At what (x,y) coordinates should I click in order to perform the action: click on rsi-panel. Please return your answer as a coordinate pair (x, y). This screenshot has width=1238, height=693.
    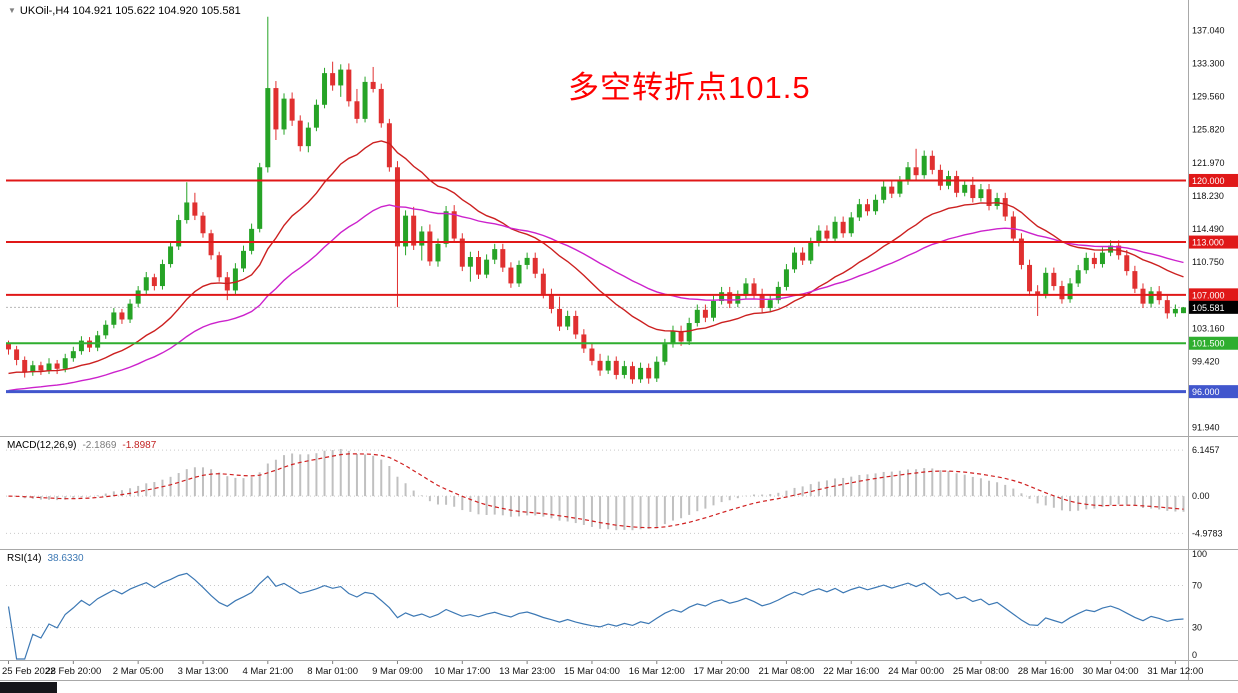
    Looking at the image, I should click on (596, 616).